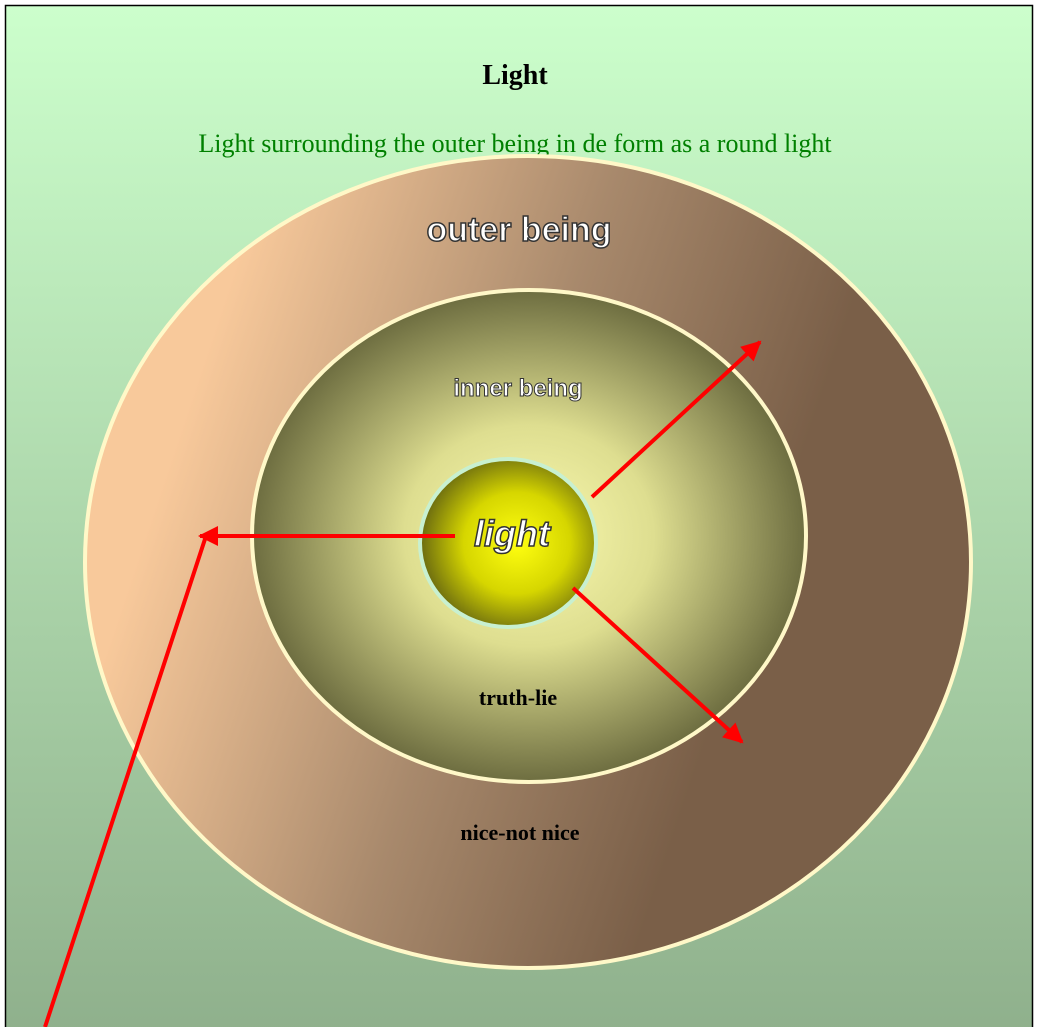 This screenshot has width=1039, height=1027. What do you see at coordinates (125, 781) in the screenshot?
I see `pointer-line` at bounding box center [125, 781].